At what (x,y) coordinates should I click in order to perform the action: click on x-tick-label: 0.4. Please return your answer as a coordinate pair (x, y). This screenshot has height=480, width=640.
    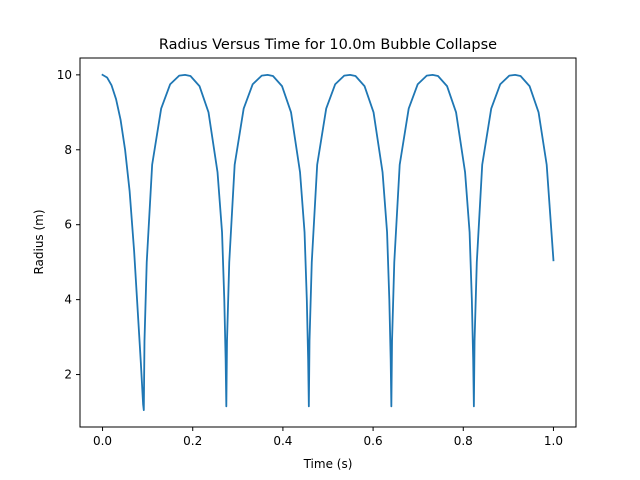
    Looking at the image, I should click on (282, 441).